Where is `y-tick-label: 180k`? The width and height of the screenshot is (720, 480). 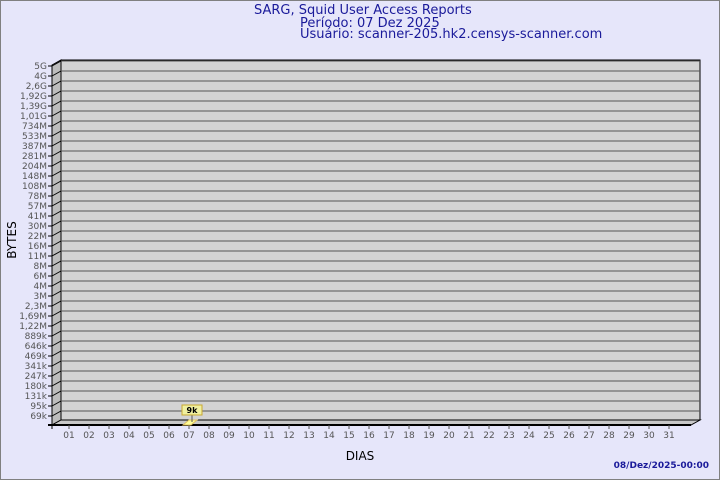 y-tick-label: 180k is located at coordinates (36, 387).